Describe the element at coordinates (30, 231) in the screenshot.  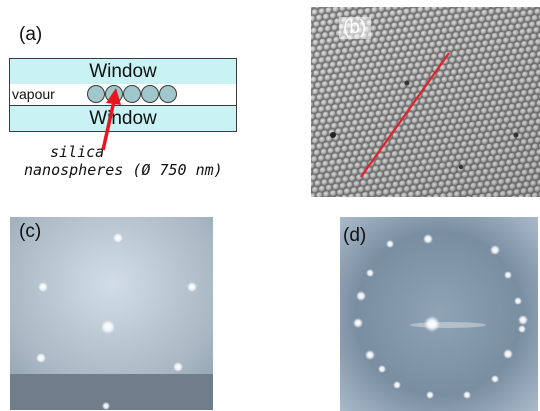
I see `panel-c-label: (c)` at that location.